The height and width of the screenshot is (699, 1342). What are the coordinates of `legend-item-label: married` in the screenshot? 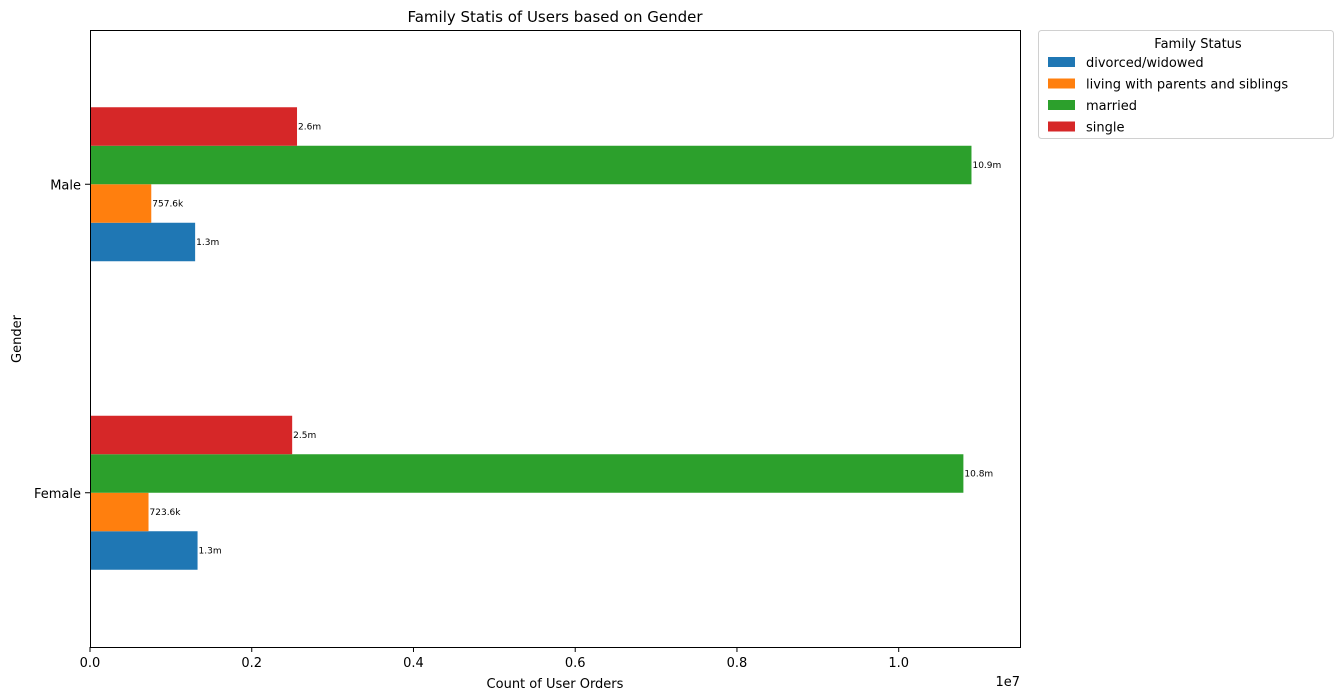 It's located at (1111, 106).